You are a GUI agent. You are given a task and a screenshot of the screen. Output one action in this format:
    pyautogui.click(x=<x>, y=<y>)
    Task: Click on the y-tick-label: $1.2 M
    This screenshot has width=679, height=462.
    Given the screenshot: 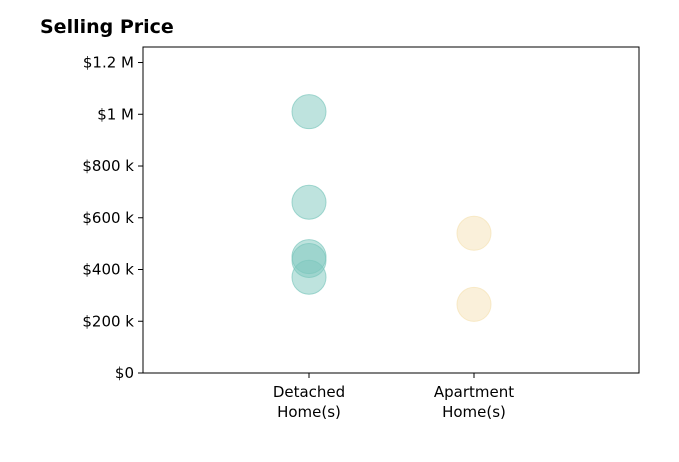 What is the action you would take?
    pyautogui.click(x=108, y=63)
    